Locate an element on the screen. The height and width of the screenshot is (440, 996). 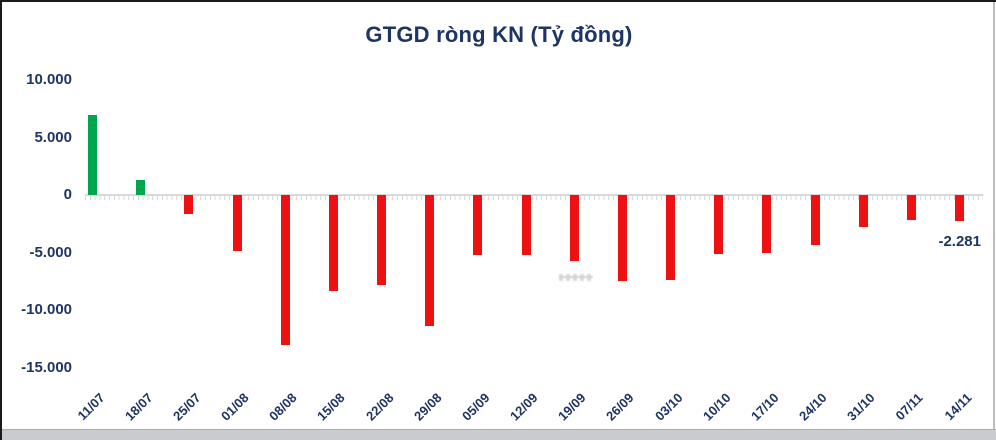
y-tick-label: -5.000 is located at coordinates (50, 252).